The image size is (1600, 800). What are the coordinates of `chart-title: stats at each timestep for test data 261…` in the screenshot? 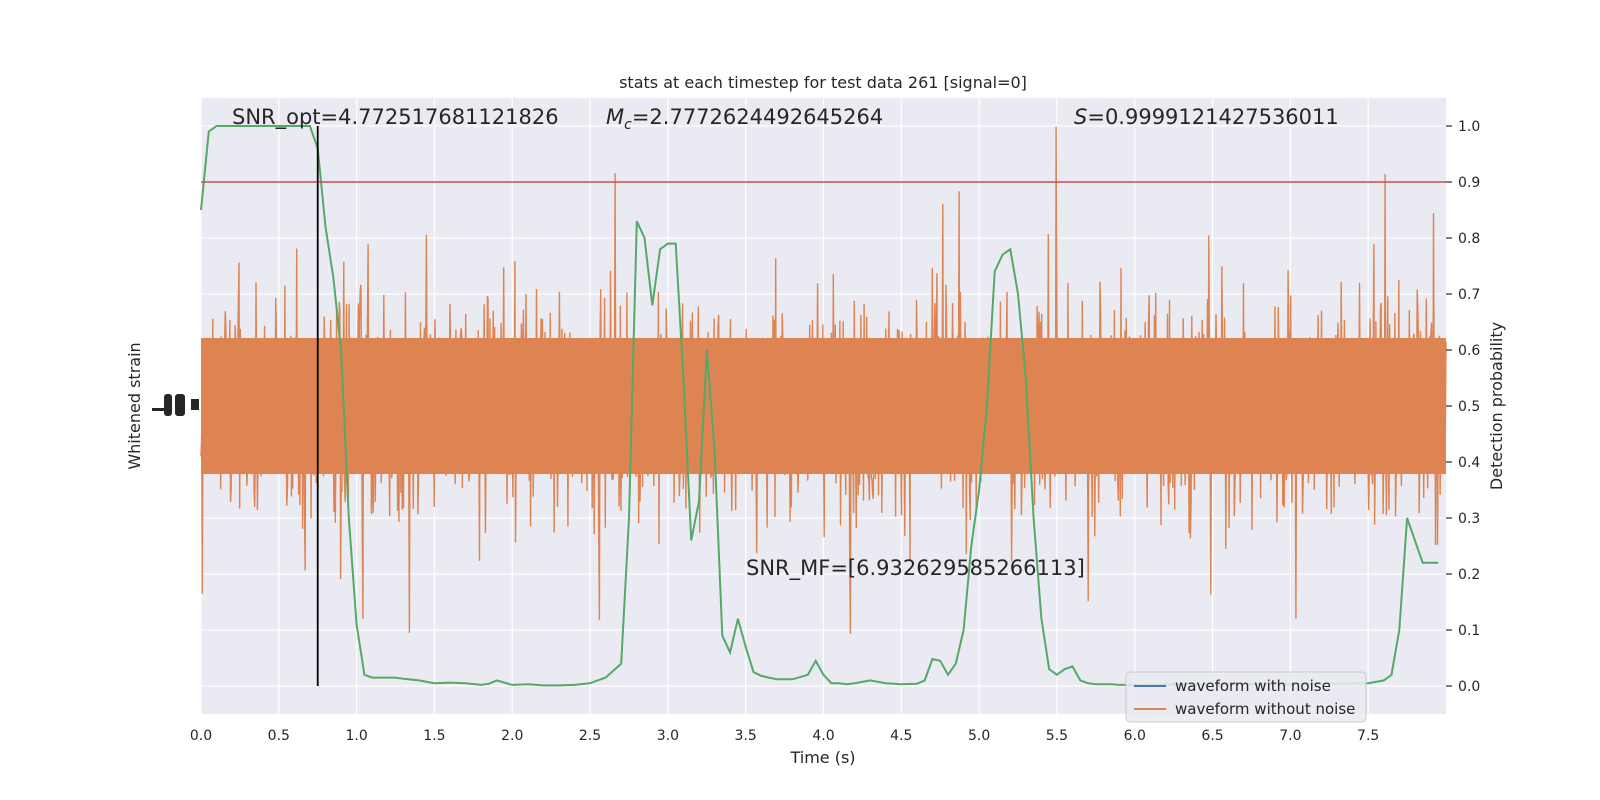 It's located at (823, 82).